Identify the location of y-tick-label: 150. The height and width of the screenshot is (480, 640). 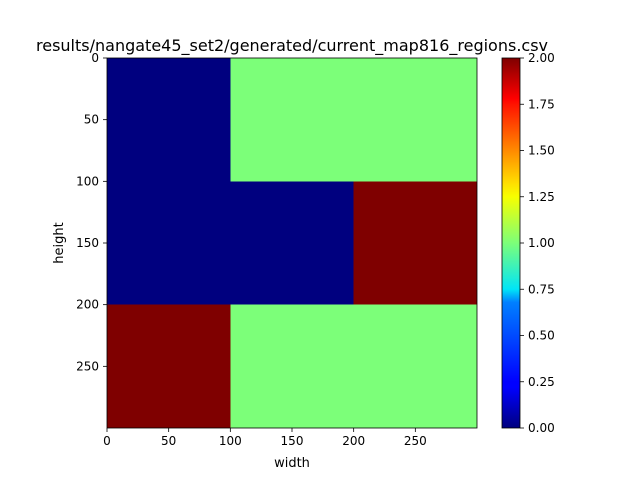
(87, 243).